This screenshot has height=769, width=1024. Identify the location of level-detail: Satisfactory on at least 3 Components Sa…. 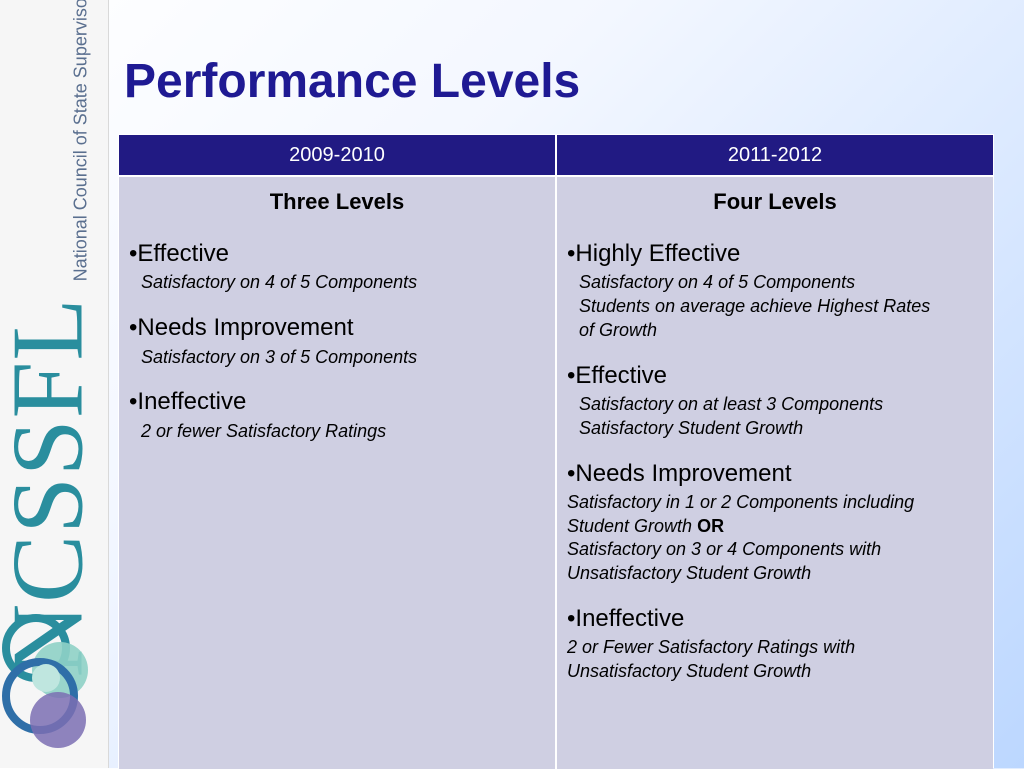
(775, 417).